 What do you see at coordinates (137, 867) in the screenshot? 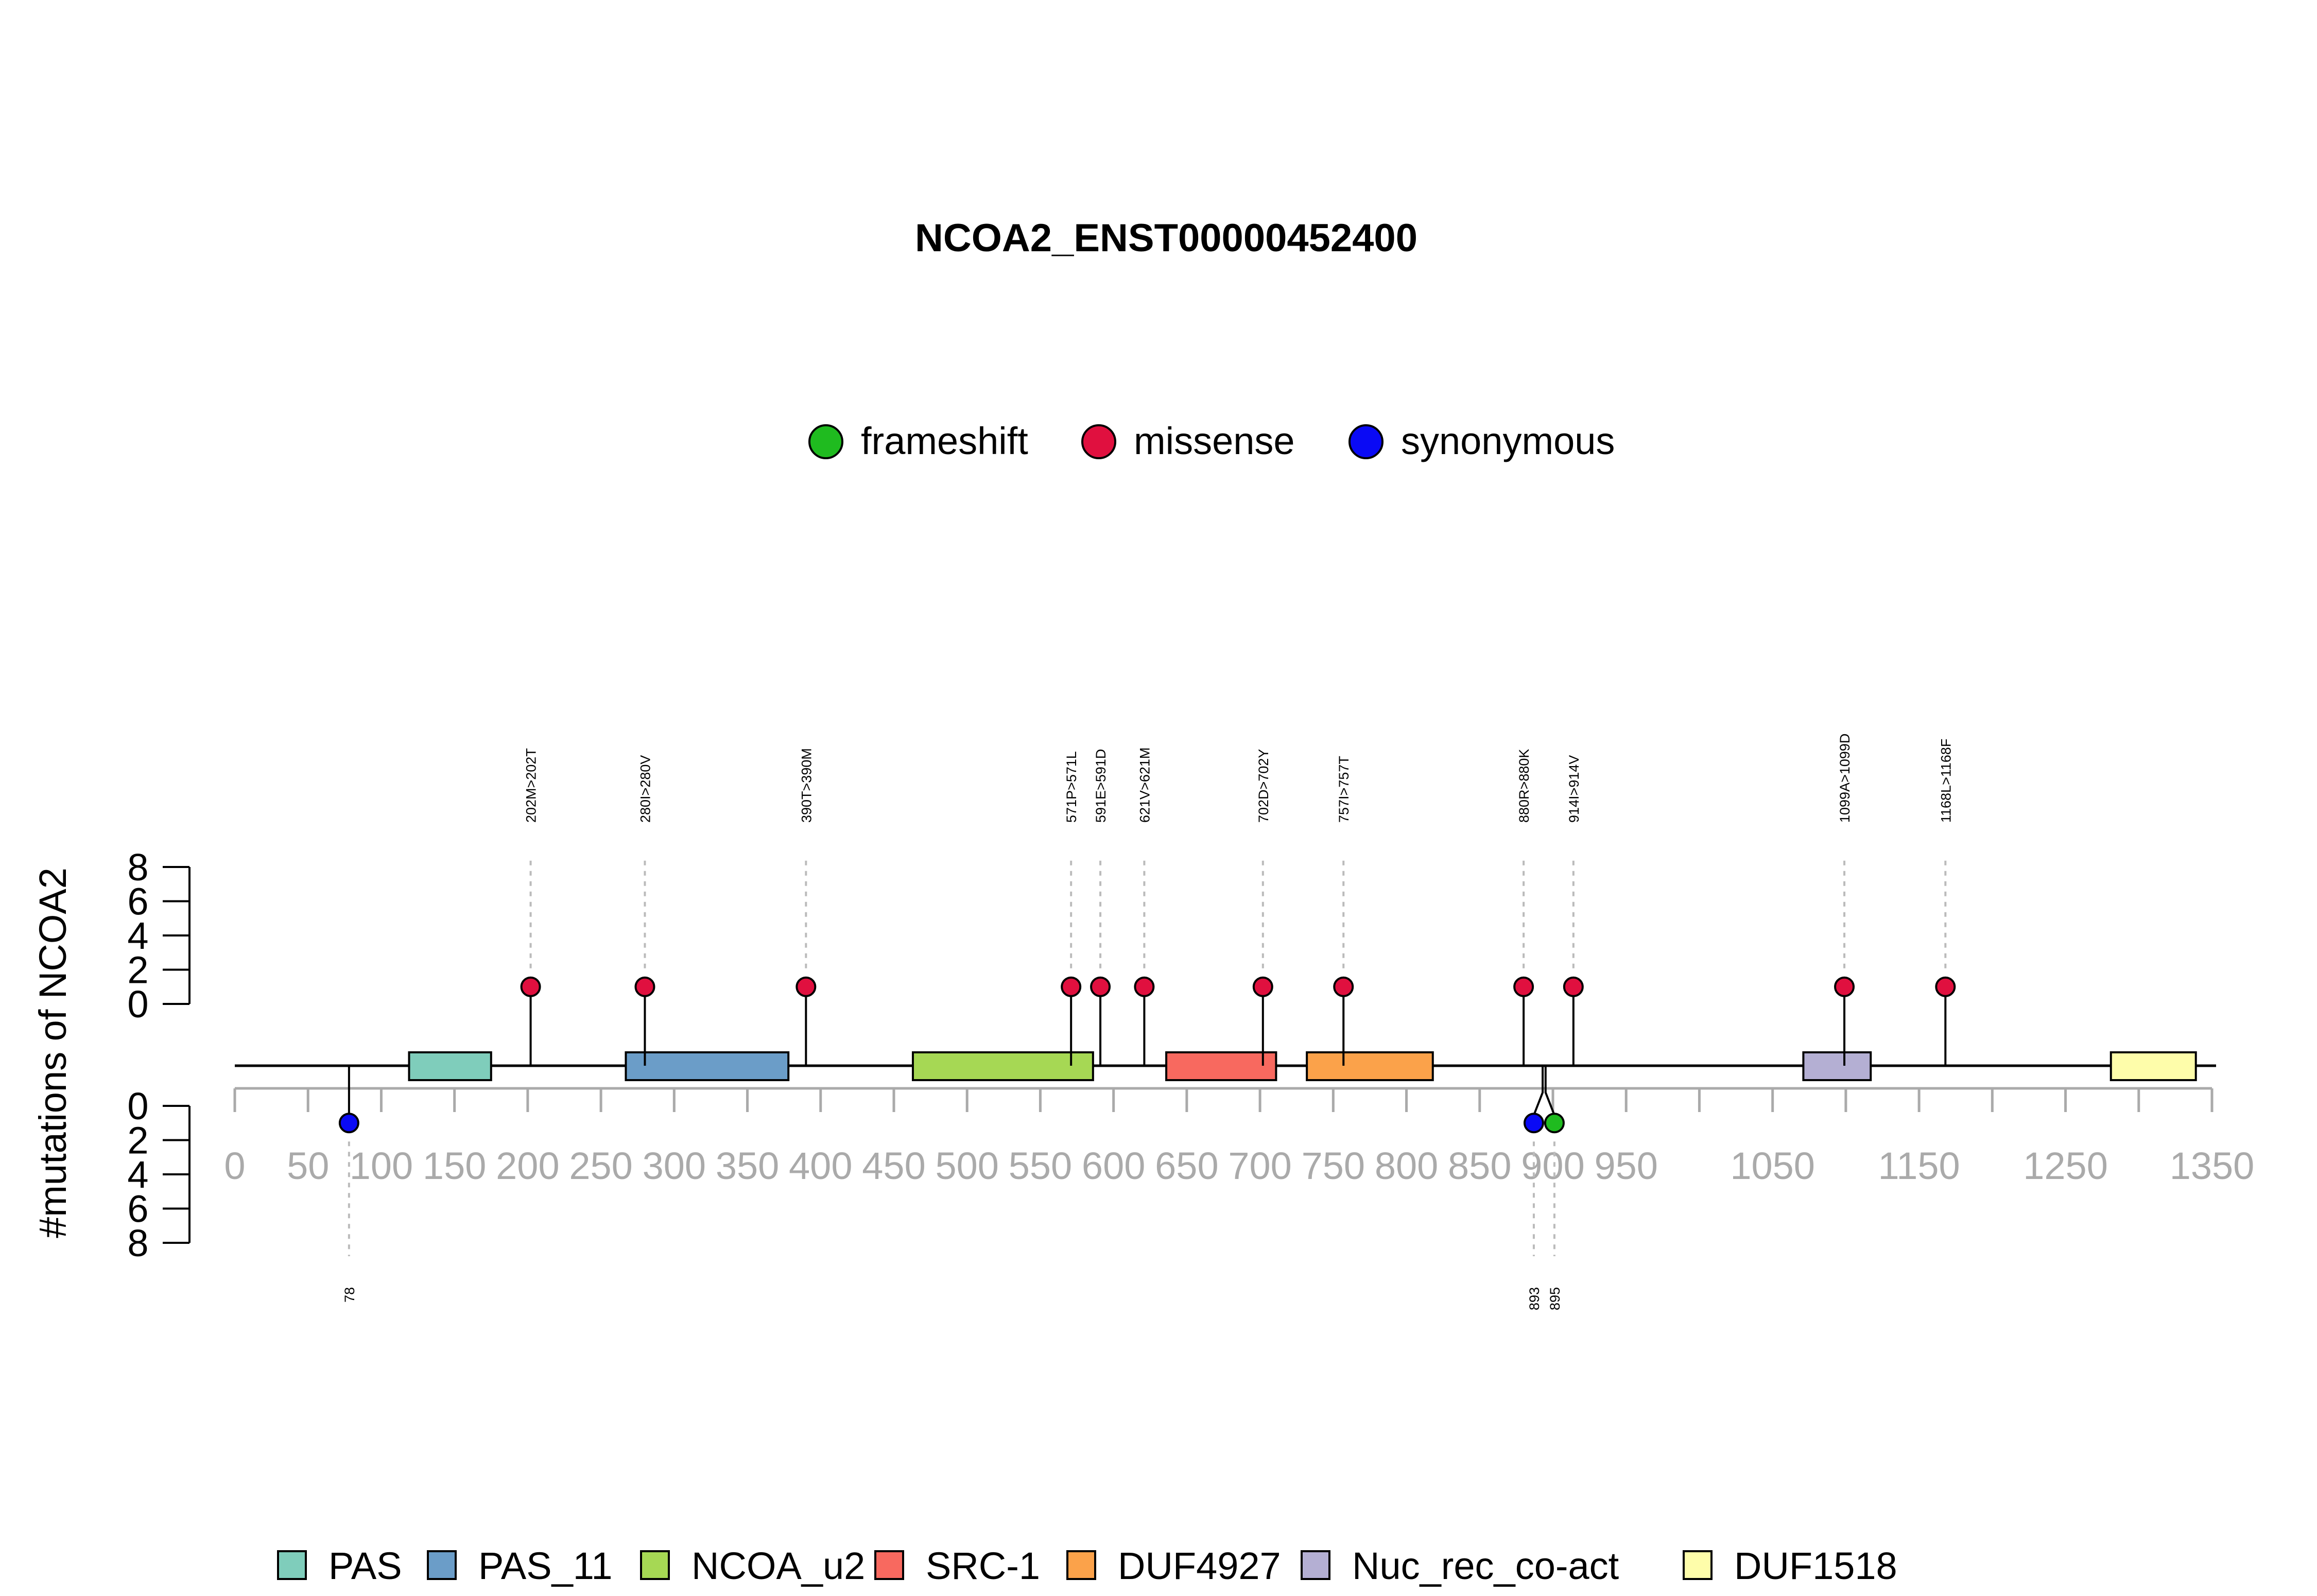
I see `y-top-axis-tick-label: 8` at bounding box center [137, 867].